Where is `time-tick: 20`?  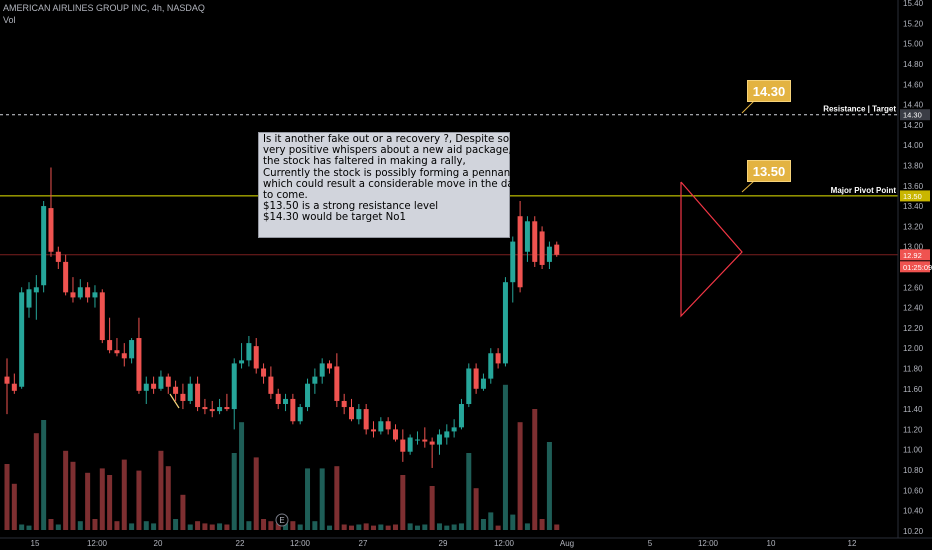 time-tick: 20 is located at coordinates (158, 543).